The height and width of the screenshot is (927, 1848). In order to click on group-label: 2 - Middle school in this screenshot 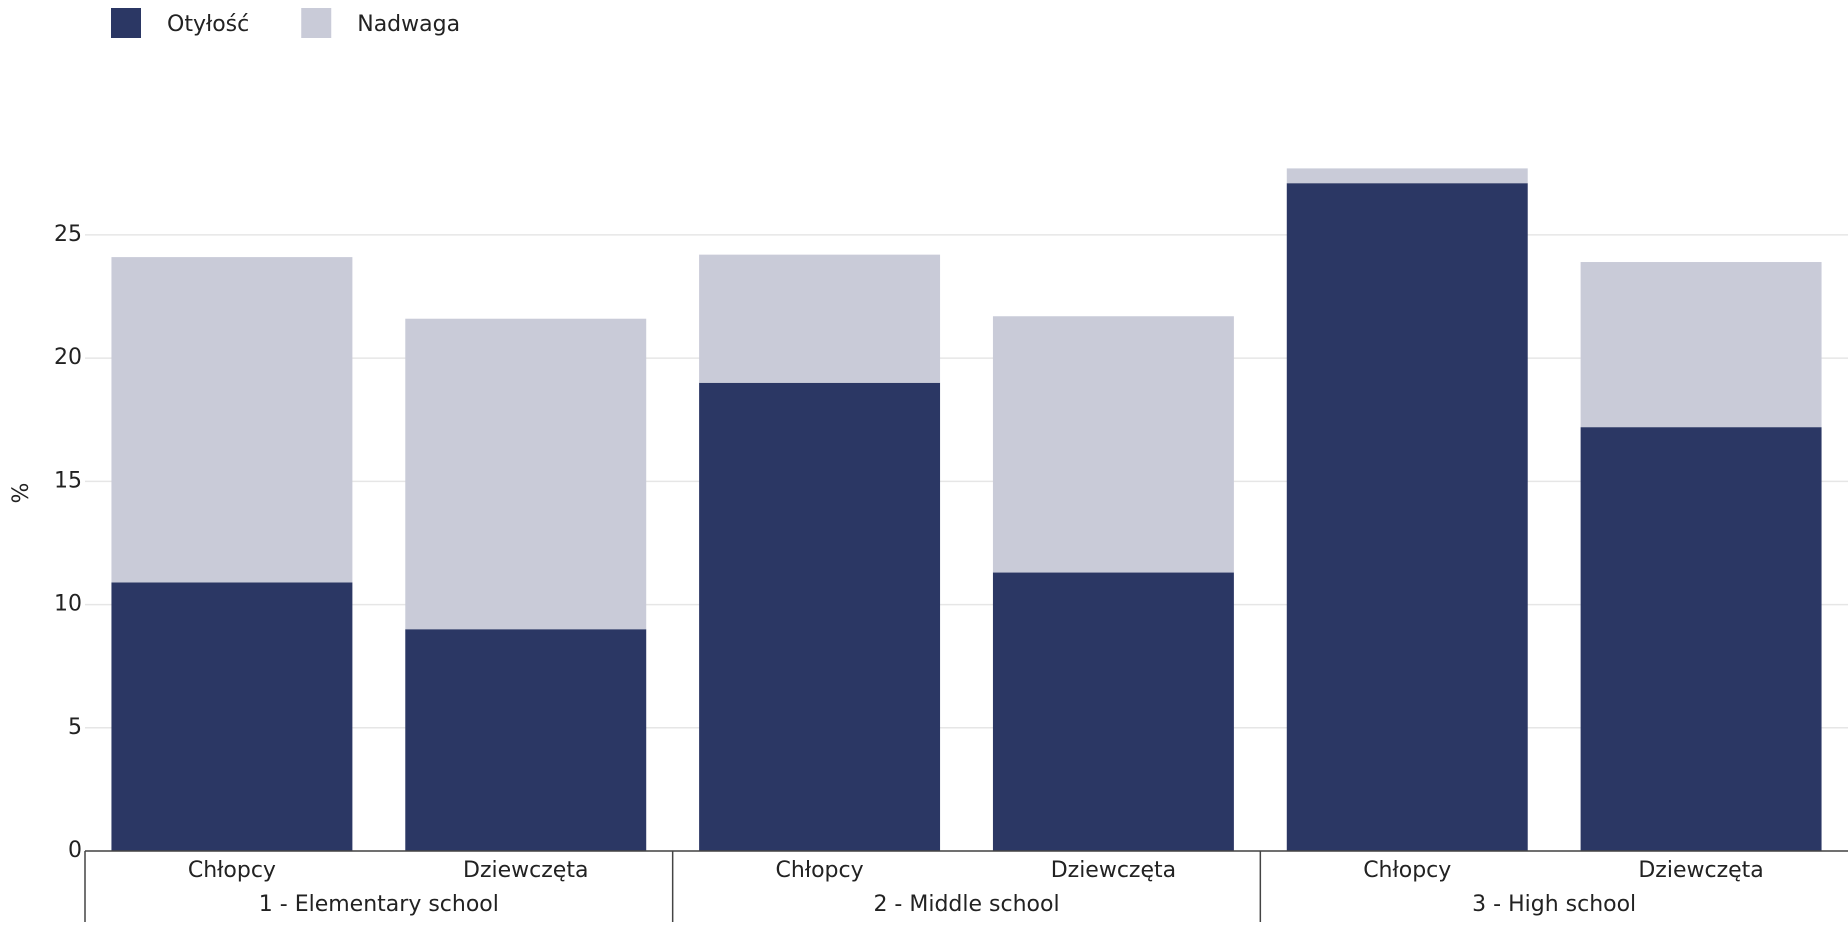, I will do `click(966, 904)`.